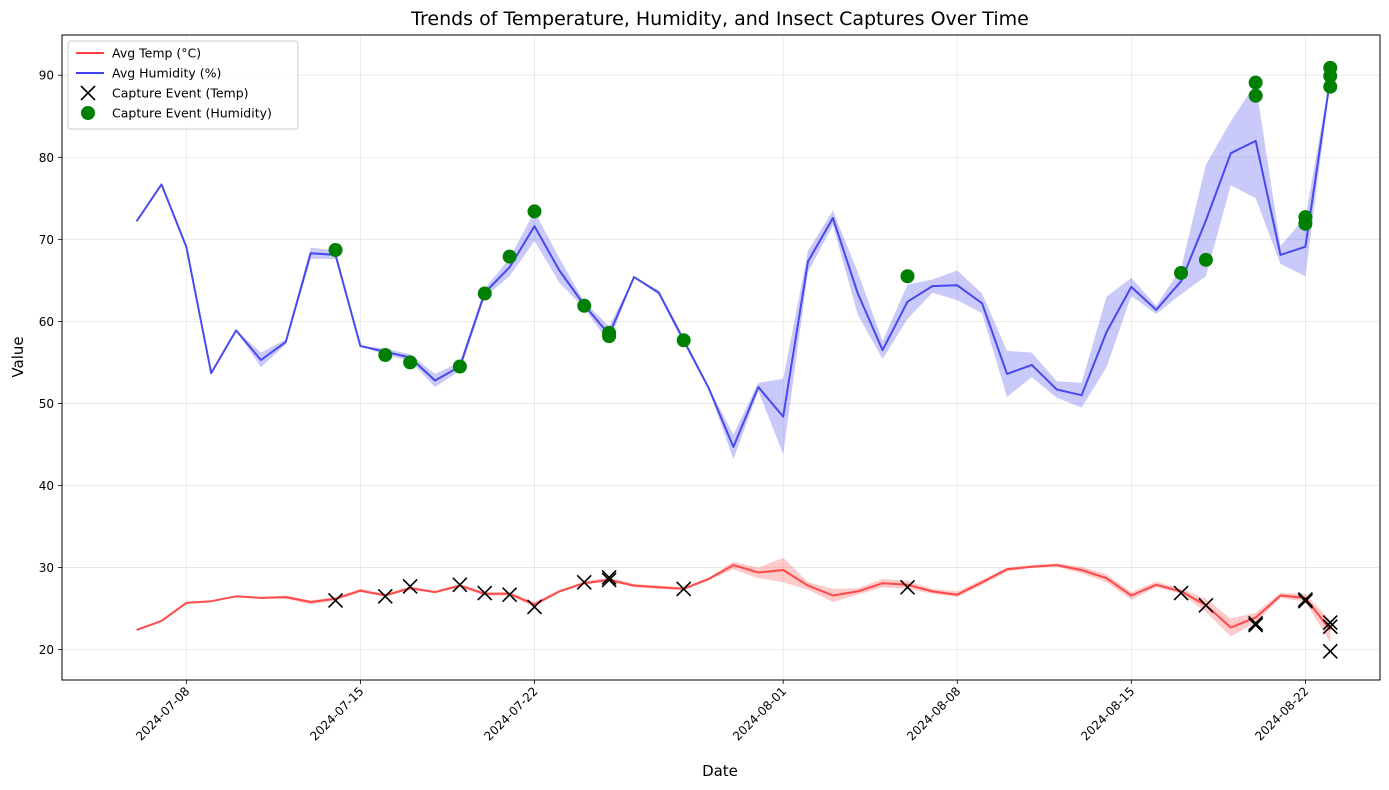  What do you see at coordinates (88, 93) in the screenshot?
I see `legend-x-swatch` at bounding box center [88, 93].